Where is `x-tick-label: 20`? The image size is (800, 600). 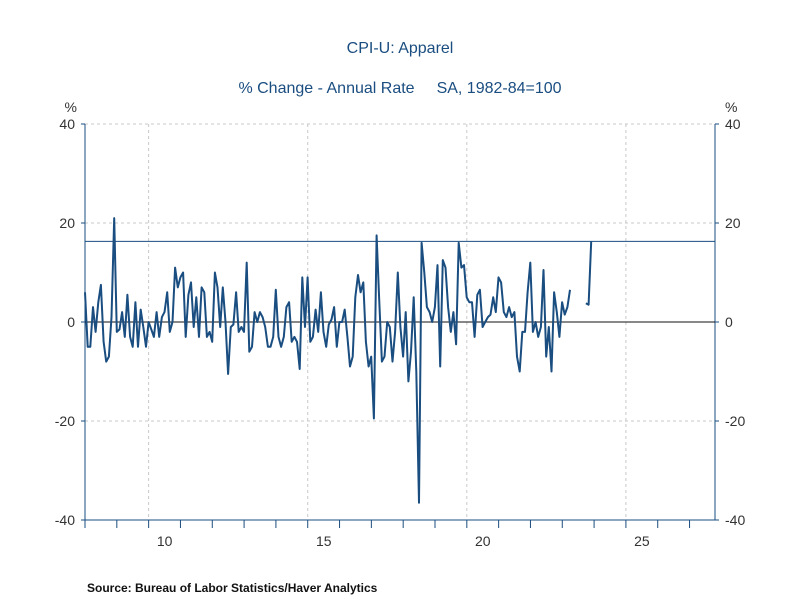
x-tick-label: 20 is located at coordinates (483, 541).